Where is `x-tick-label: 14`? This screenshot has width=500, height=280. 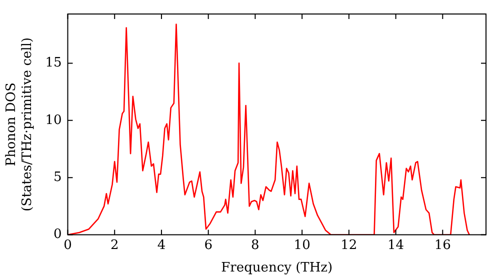 x-tick-label: 14 is located at coordinates (396, 245).